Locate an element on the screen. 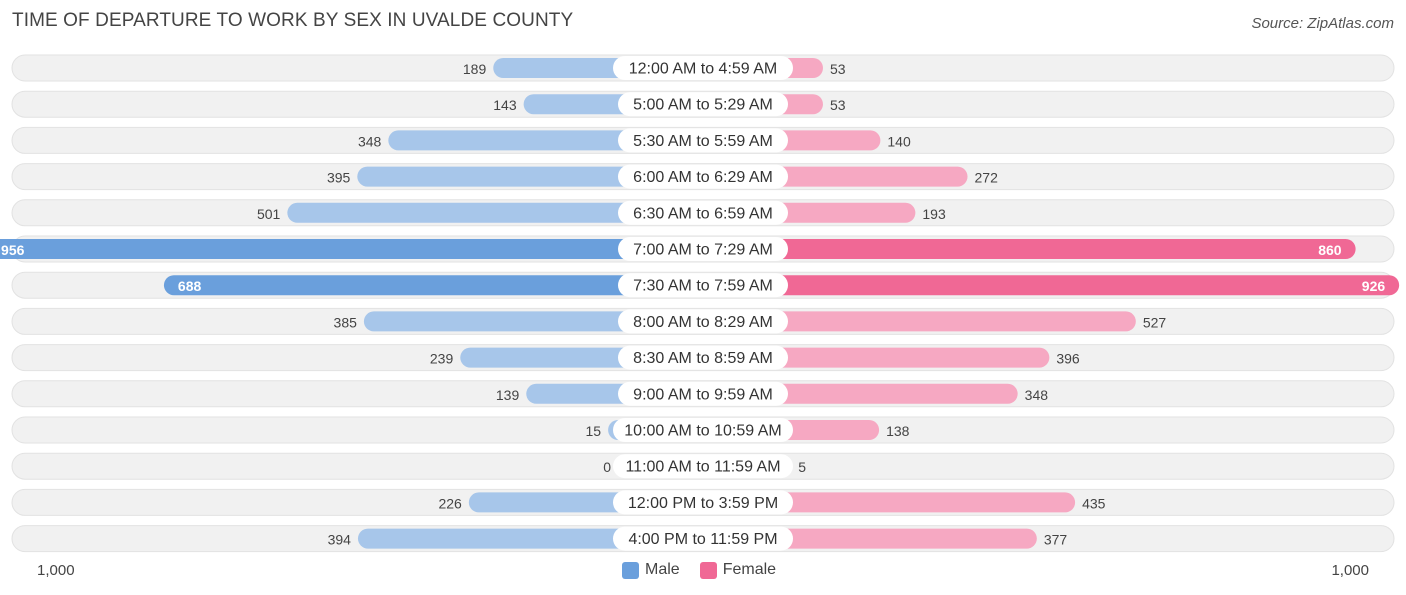 Image resolution: width=1406 pixels, height=595 pixels. category-label: 4:00 PM to 11:59 PM is located at coordinates (702, 539).